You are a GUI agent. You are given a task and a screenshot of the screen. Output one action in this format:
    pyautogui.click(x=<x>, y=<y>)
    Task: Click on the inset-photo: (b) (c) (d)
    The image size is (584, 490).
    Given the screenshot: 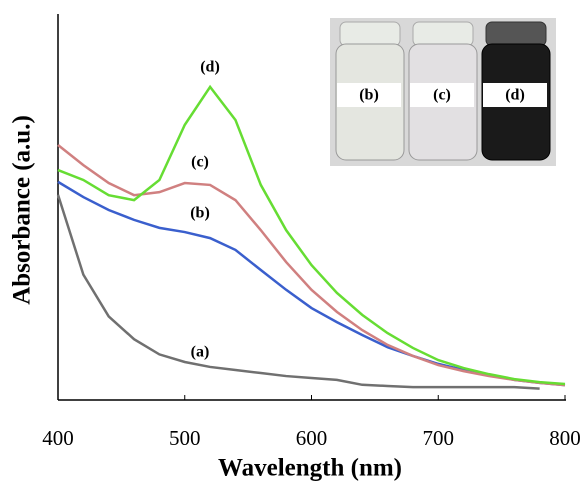 What is the action you would take?
    pyautogui.click(x=443, y=92)
    